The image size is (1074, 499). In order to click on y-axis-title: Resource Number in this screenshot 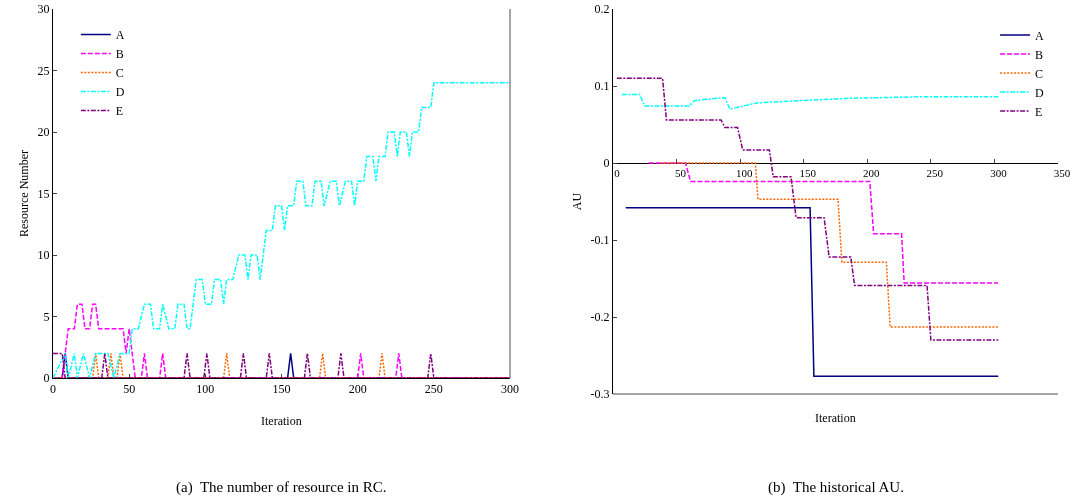, I will do `click(23, 193)`.